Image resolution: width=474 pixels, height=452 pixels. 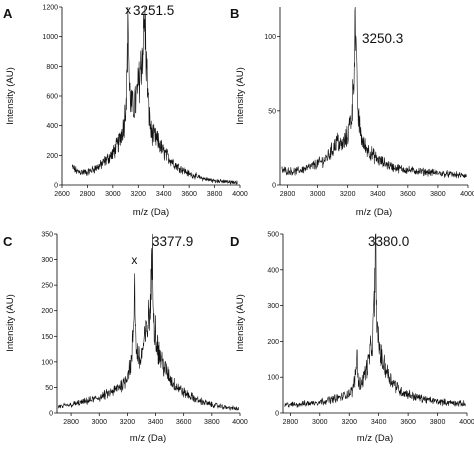 What do you see at coordinates (184, 422) in the screenshot?
I see `panel-c-x-tick-label: 3600` at bounding box center [184, 422].